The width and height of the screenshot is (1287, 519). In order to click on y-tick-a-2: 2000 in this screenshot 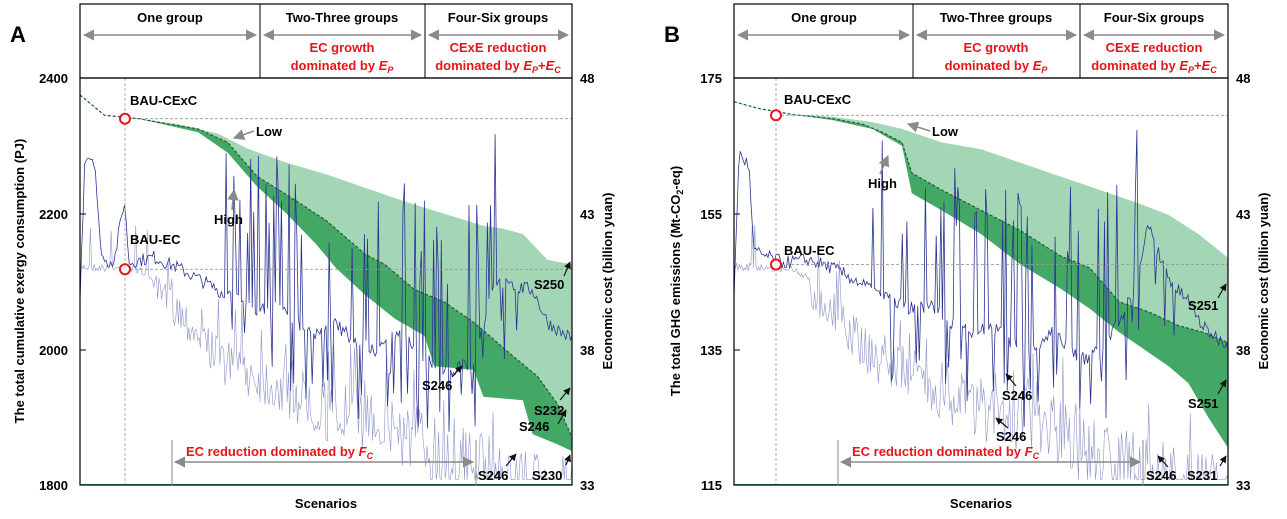, I will do `click(53, 350)`.